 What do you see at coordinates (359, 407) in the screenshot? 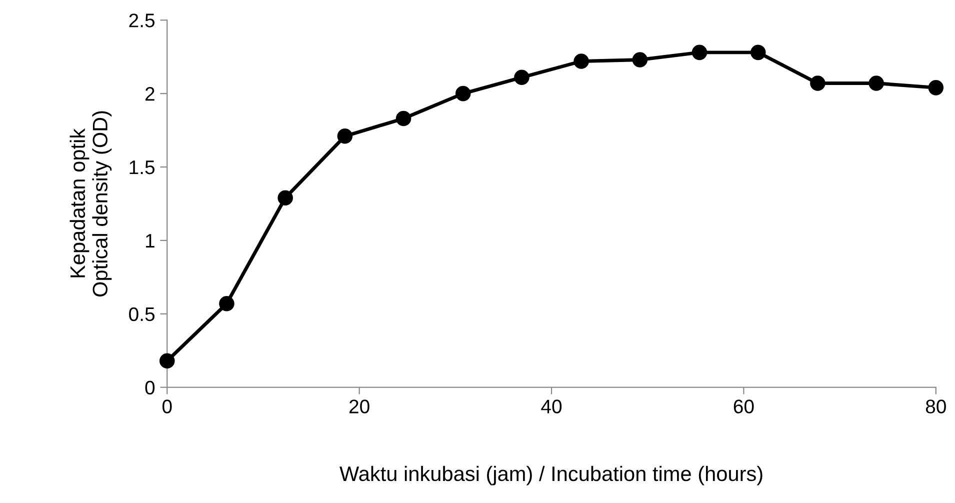
I see `x-tick-label: 20` at bounding box center [359, 407].